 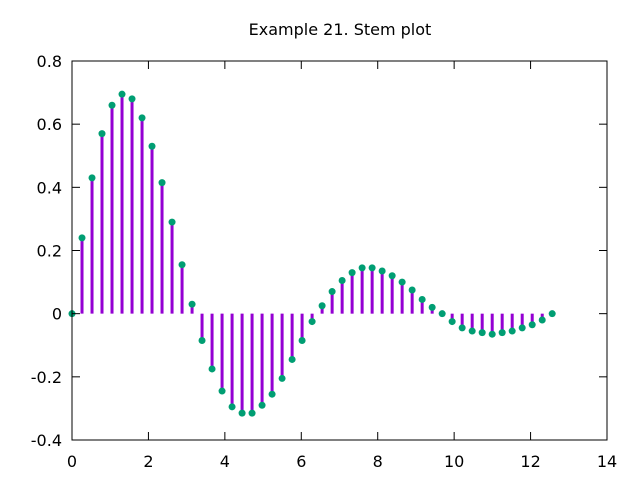 What do you see at coordinates (49, 251) in the screenshot?
I see `y-tick-label: 0.2` at bounding box center [49, 251].